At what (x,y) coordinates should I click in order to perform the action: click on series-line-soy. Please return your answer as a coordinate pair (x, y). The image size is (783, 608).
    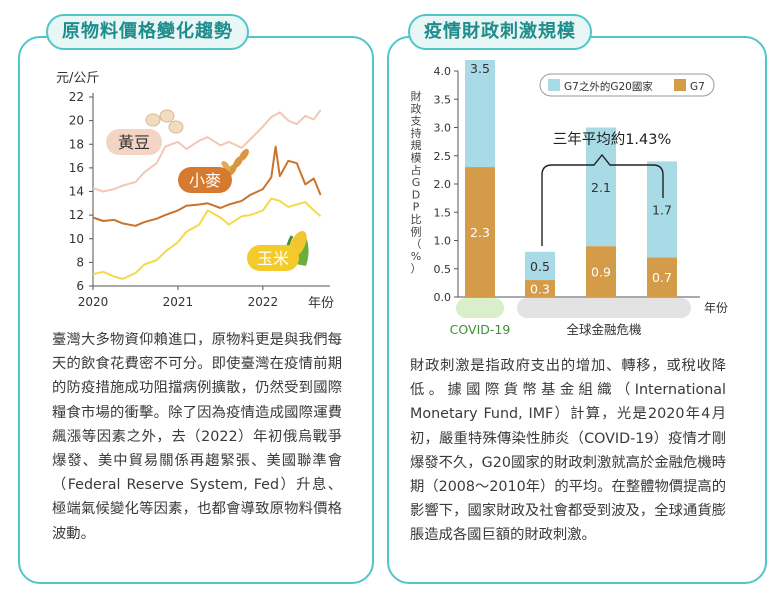
    Looking at the image, I should click on (207, 151).